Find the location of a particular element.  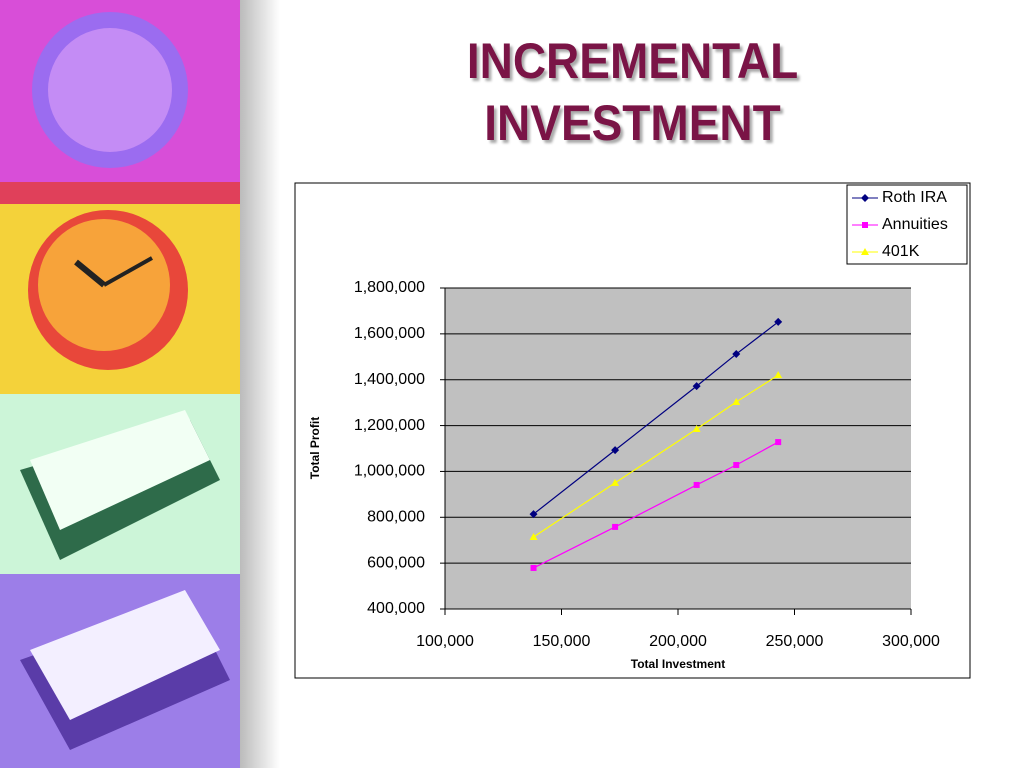

y-tick-label: 1,800,000 is located at coordinates (389, 287).